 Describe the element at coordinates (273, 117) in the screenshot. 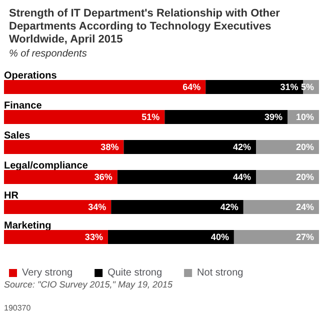

I see `data-label: 39%` at that location.